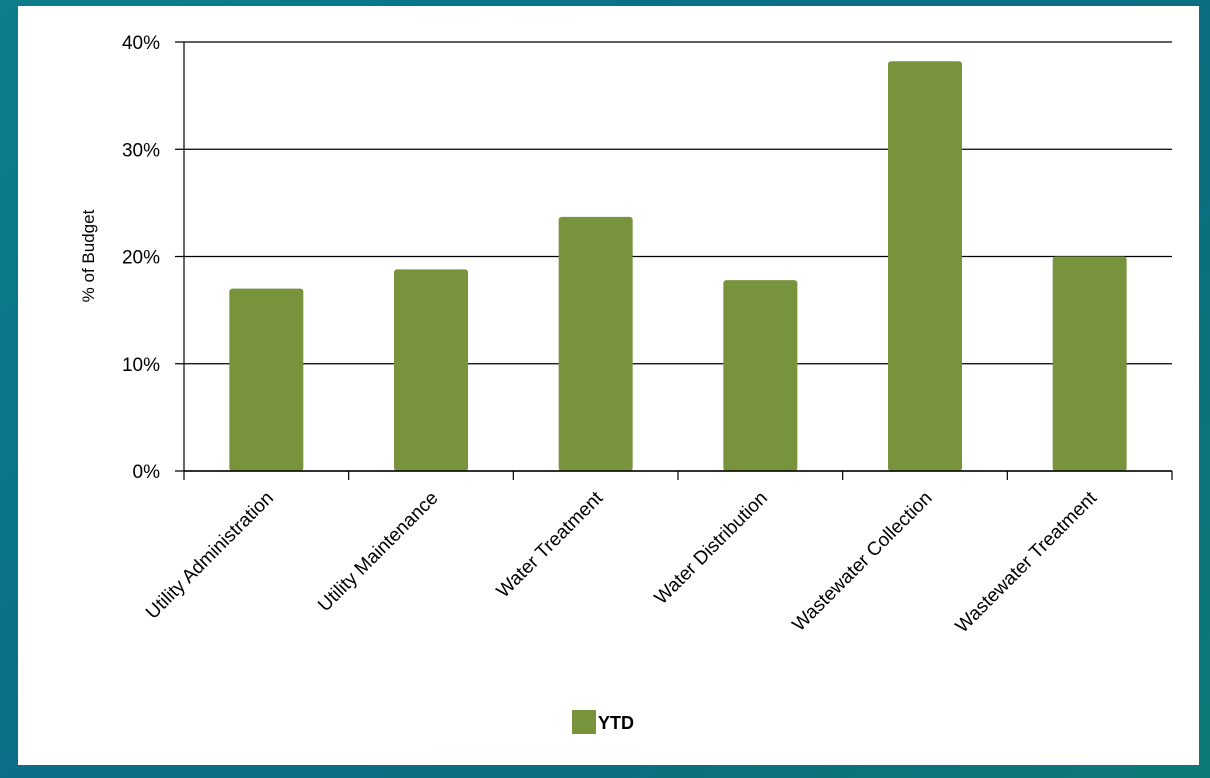 Image resolution: width=1210 pixels, height=778 pixels. Describe the element at coordinates (584, 722) in the screenshot. I see `legend-swatch` at that location.